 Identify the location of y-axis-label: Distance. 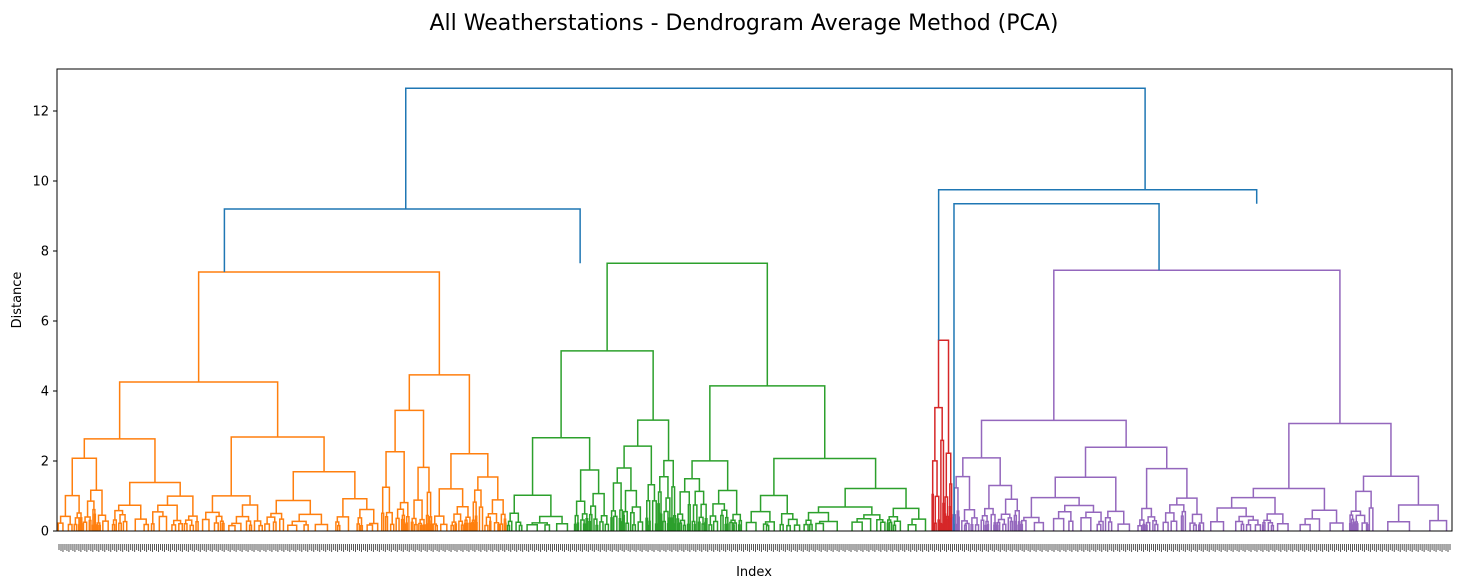
(17, 300).